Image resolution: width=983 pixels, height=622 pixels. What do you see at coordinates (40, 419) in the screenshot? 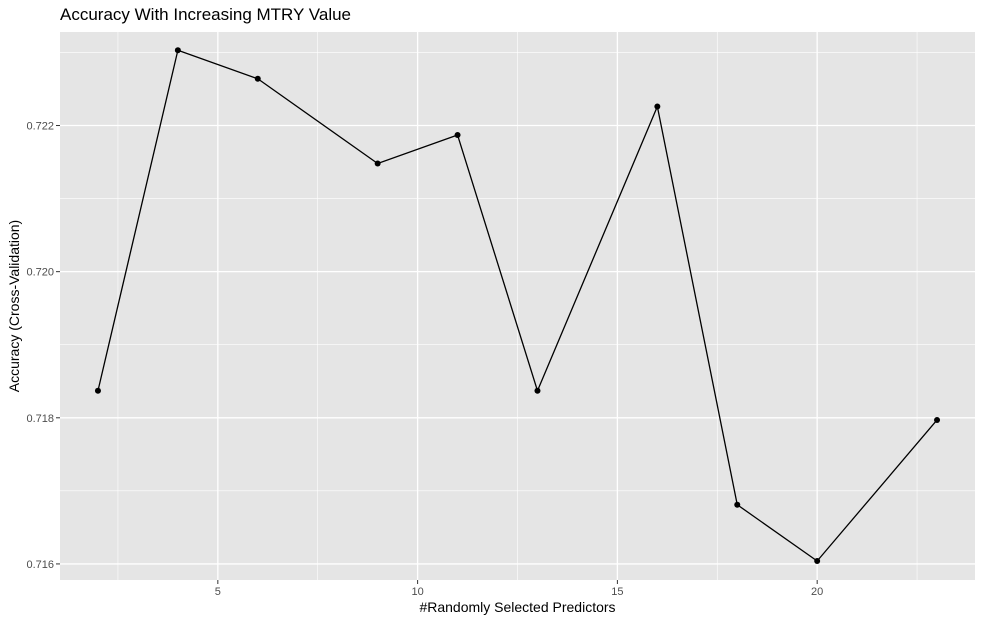
I see `y-tick-label: 0.718` at bounding box center [40, 419].